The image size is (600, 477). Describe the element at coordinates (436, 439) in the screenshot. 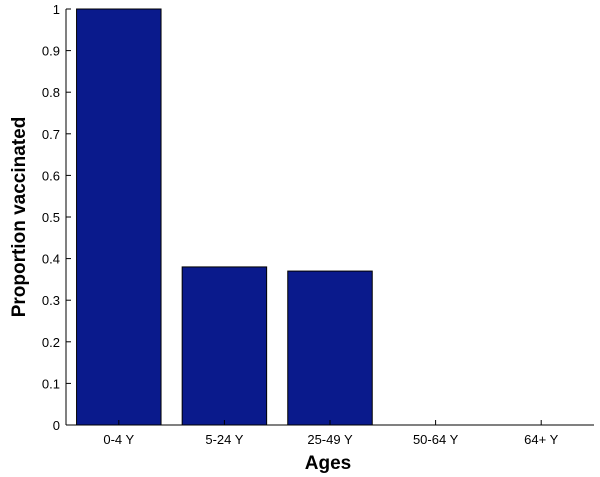

I see `x-tick-label: 50-64 Y` at that location.